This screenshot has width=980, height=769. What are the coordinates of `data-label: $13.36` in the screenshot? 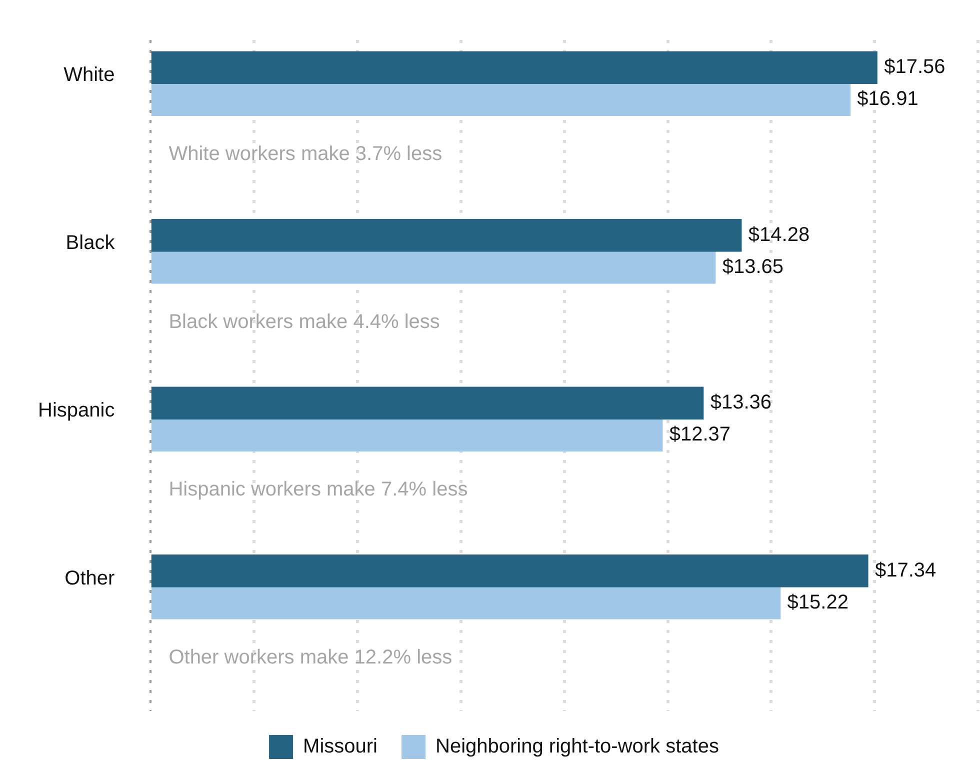 It's located at (741, 403).